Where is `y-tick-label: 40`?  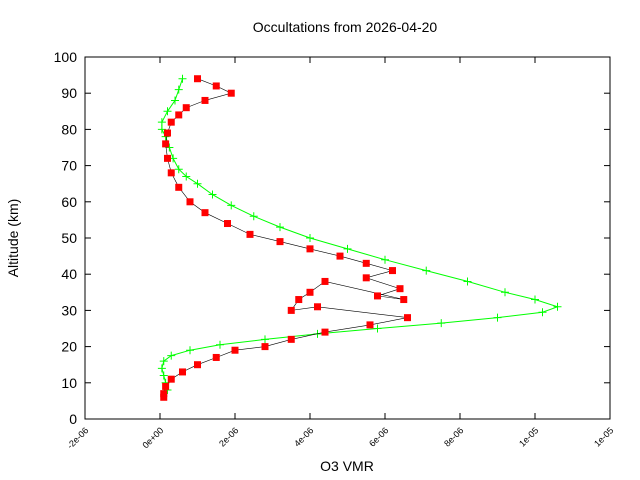 y-tick-label: 40 is located at coordinates (69, 274).